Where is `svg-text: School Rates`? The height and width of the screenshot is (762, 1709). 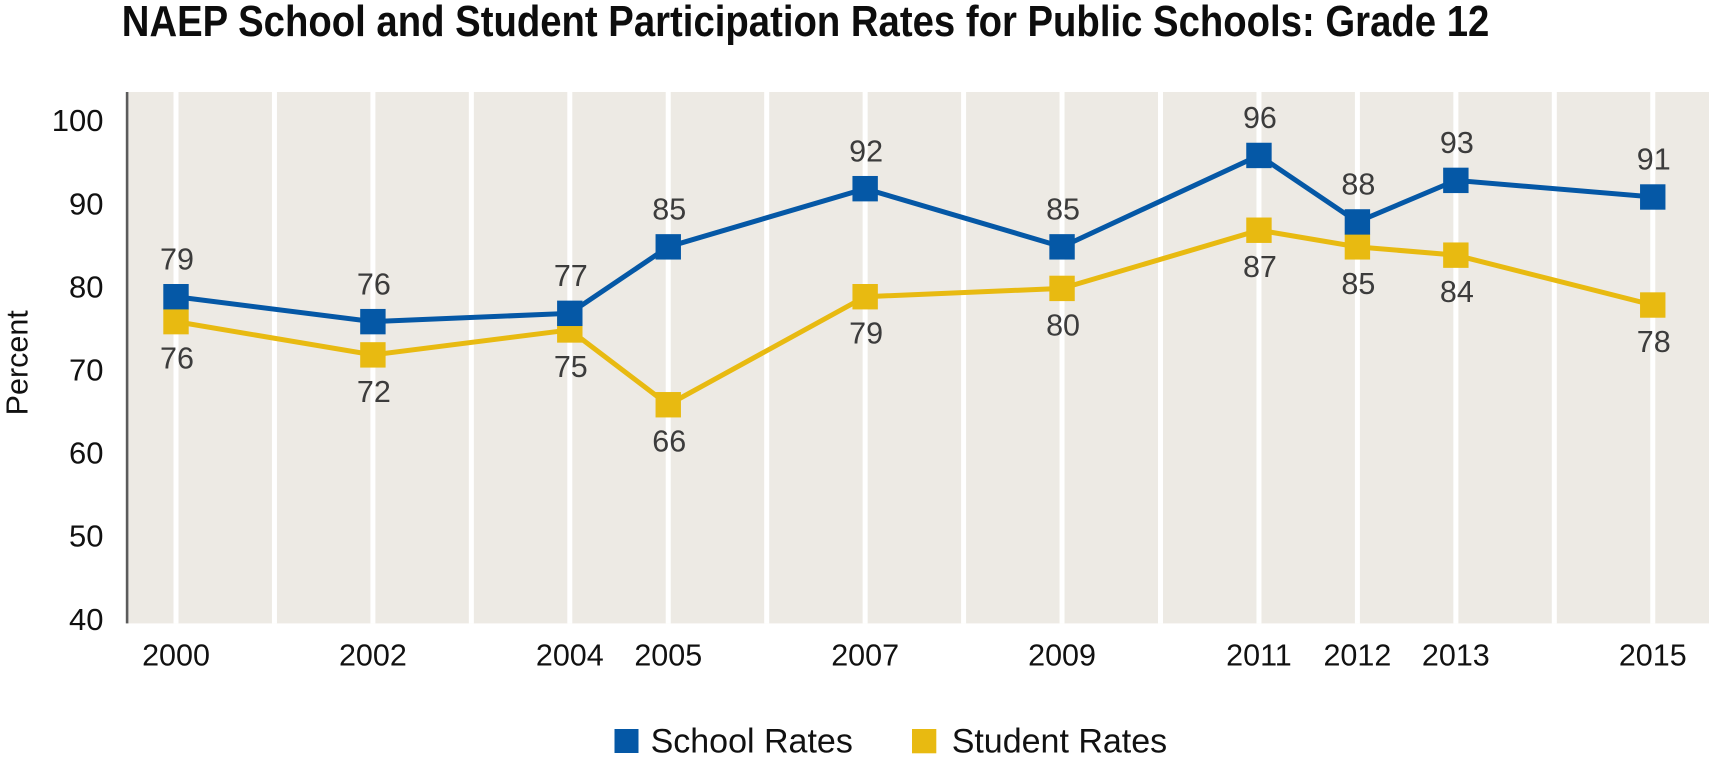
svg-text: School Rates is located at coordinates (752, 742).